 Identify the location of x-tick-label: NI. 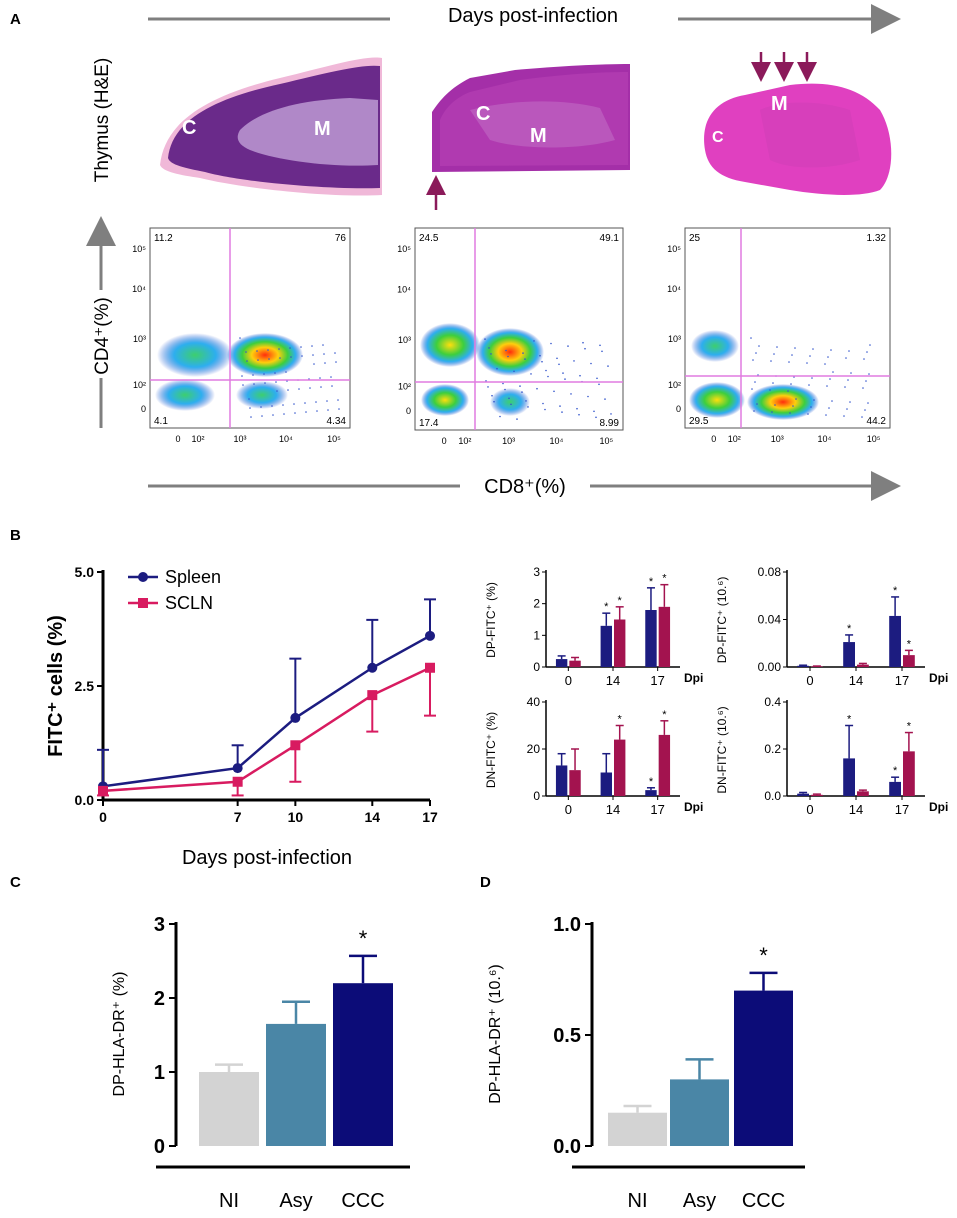
(638, 1201).